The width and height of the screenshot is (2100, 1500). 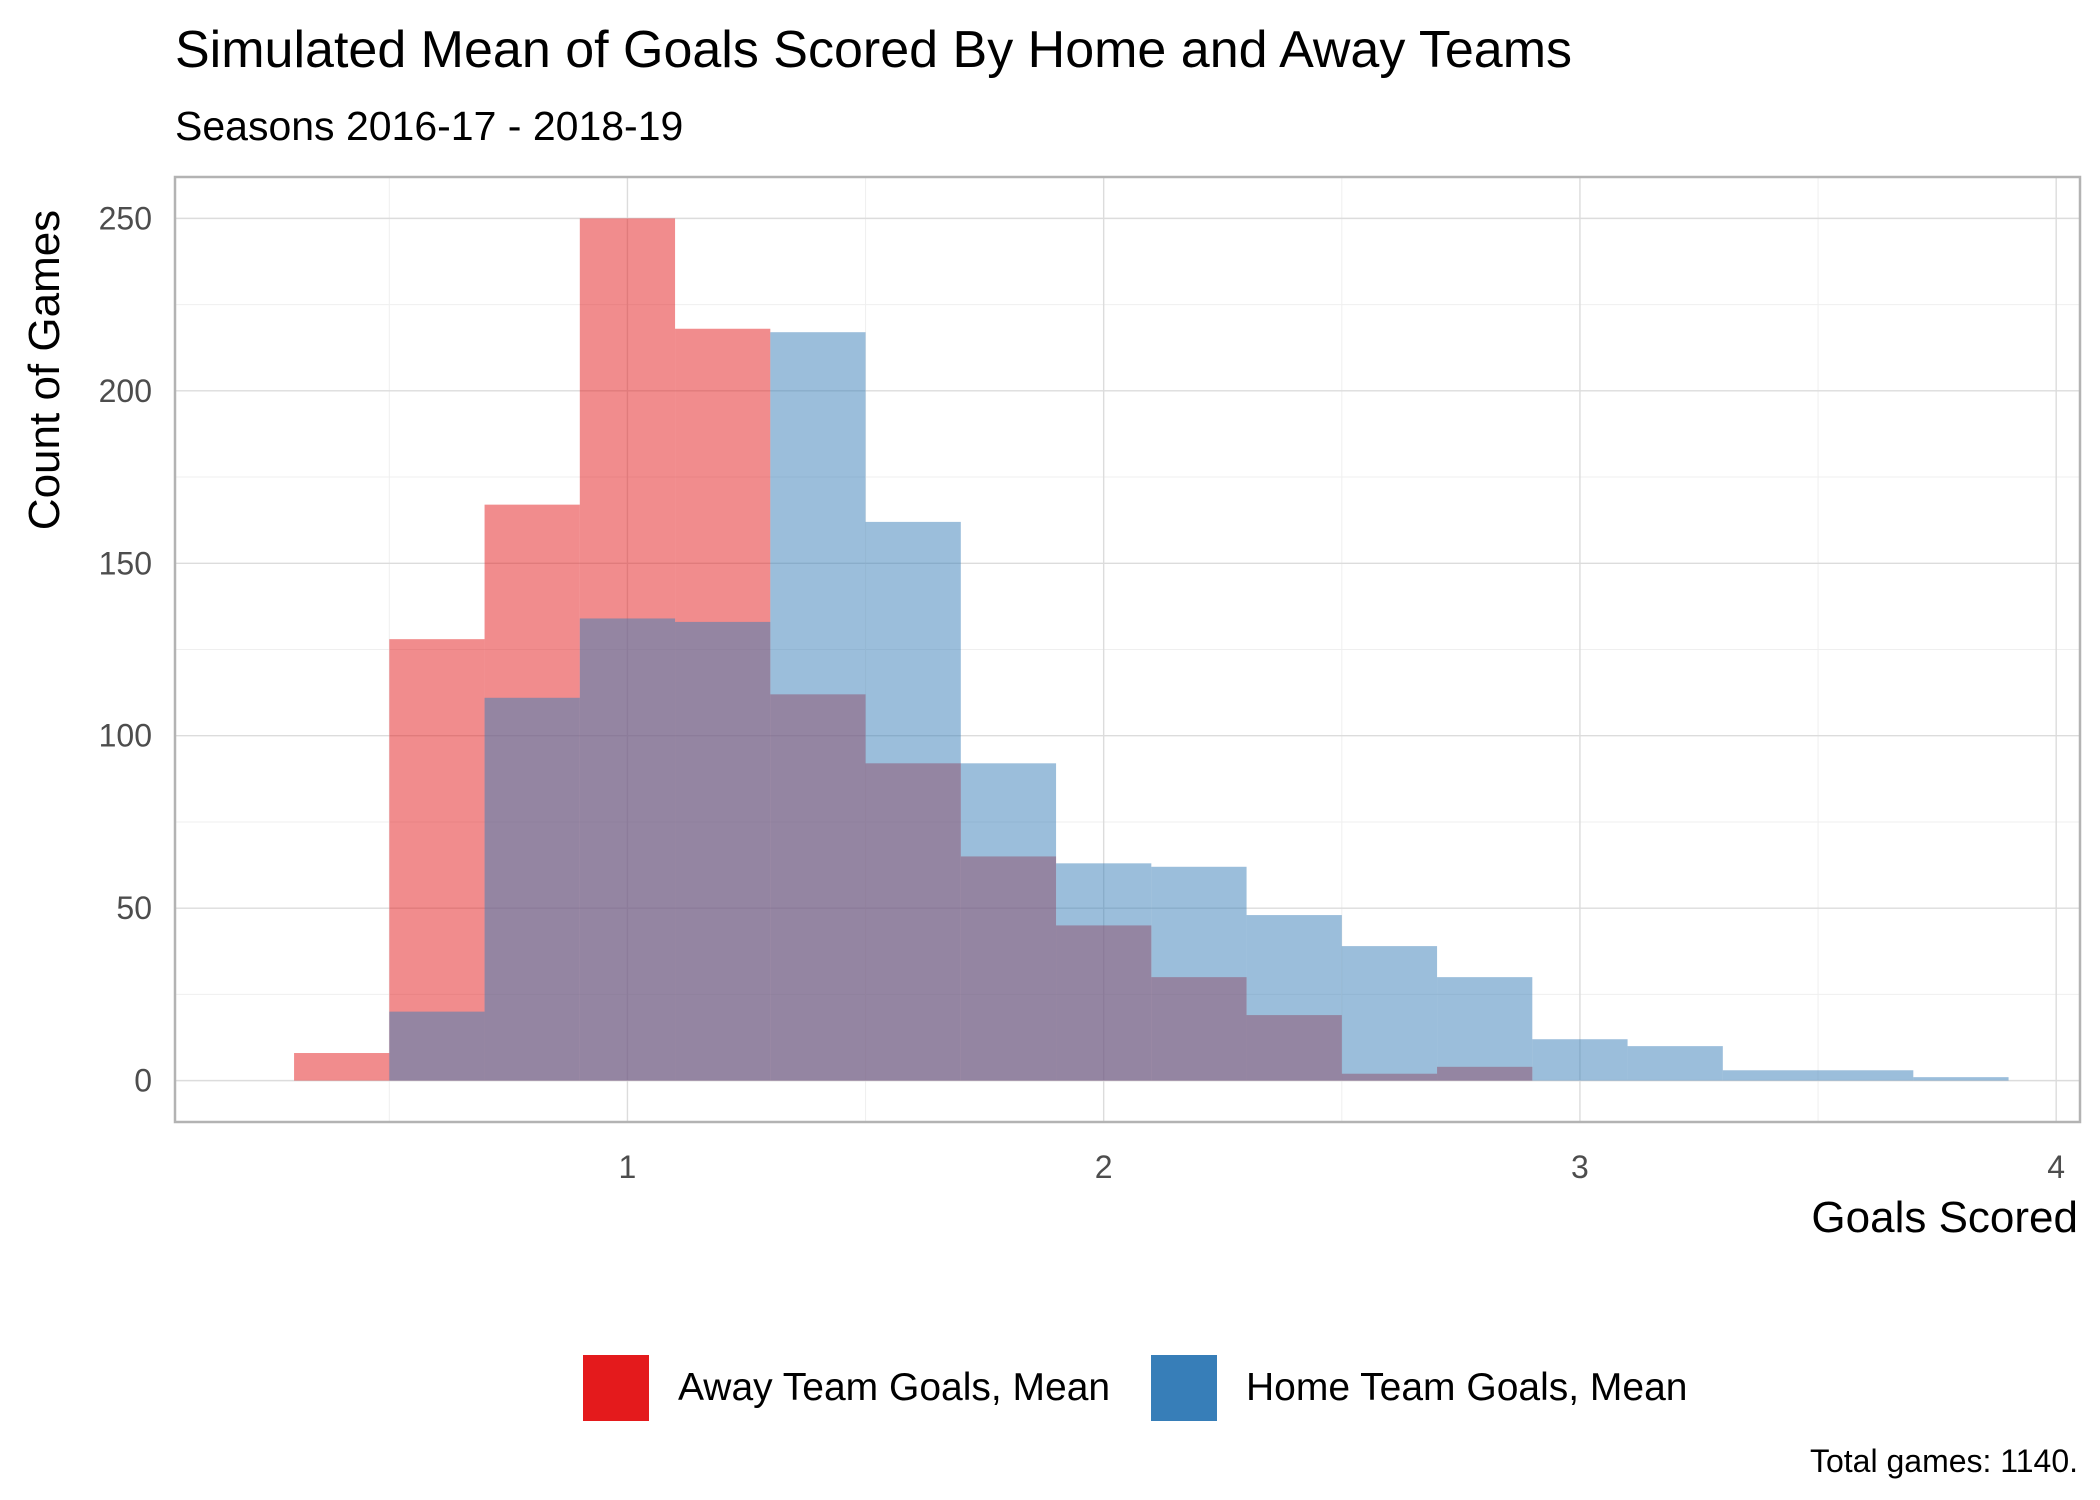 I want to click on x-axis-title: Goals Scored, so click(x=1944, y=1217).